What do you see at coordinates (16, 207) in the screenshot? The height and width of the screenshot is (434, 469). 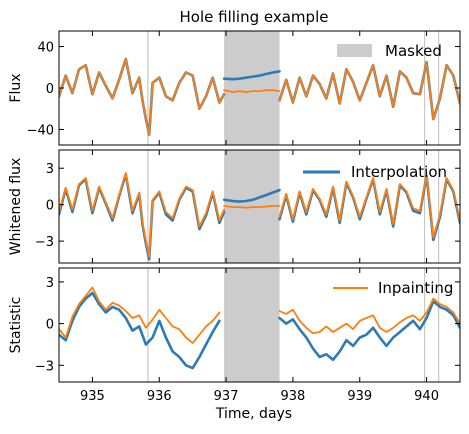 I see `y-axis-label: Whitened flux` at bounding box center [16, 207].